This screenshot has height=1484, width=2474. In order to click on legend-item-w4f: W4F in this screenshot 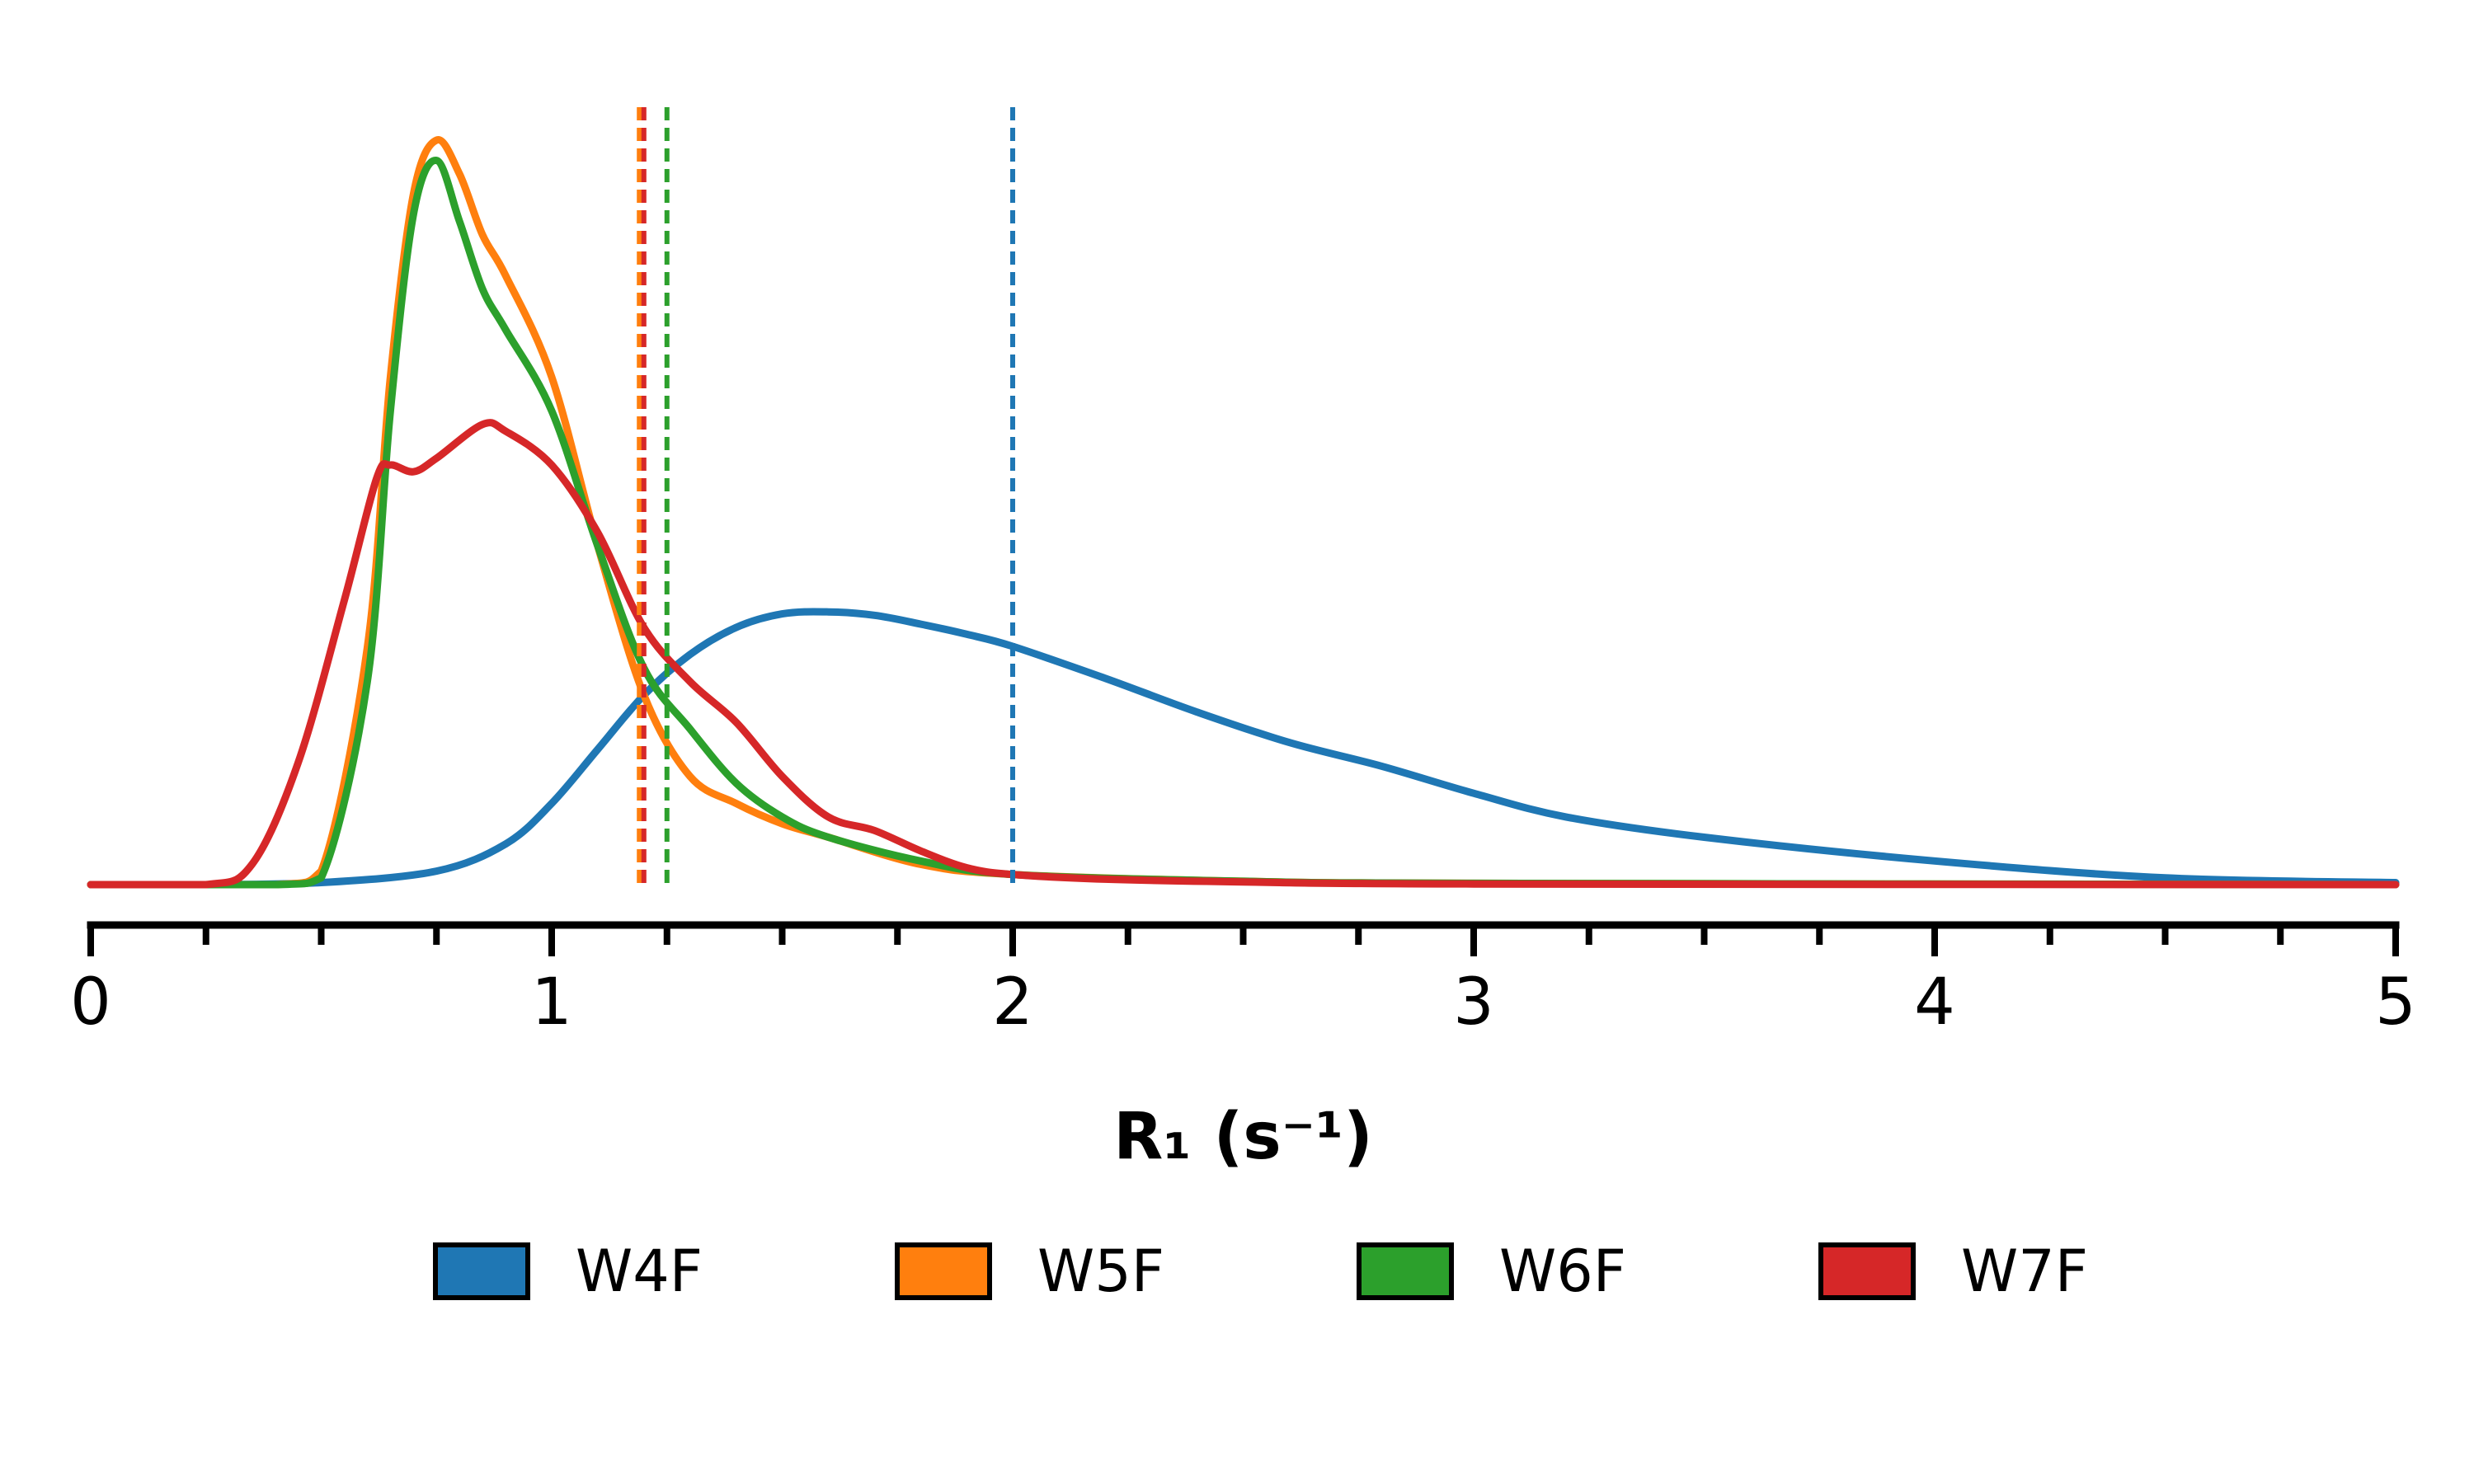, I will do `click(568, 1271)`.